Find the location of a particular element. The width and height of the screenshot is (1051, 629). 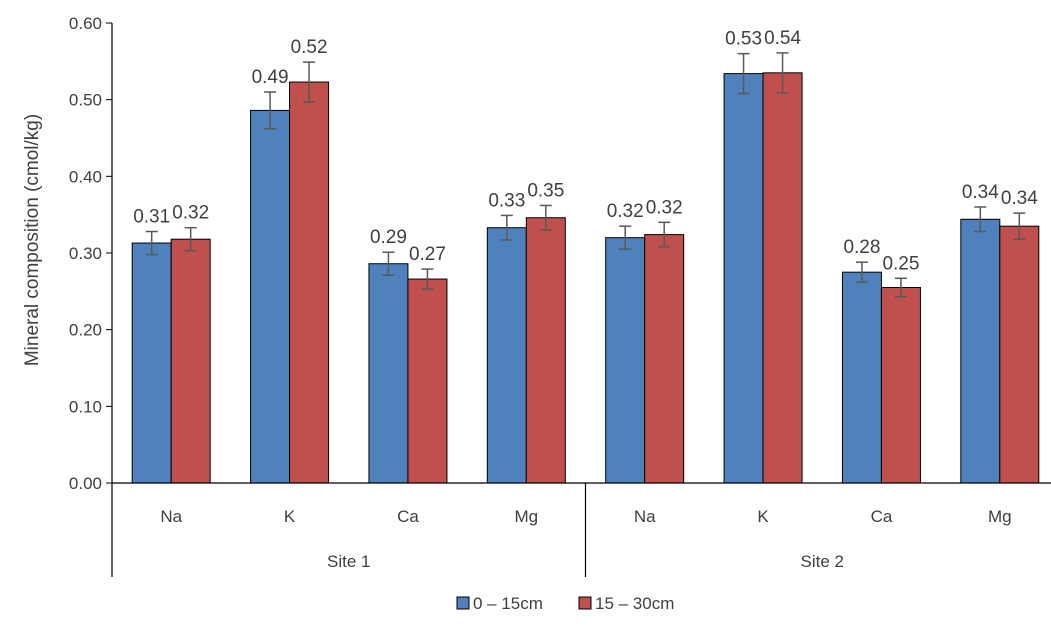

y-axis-title: Mineral composition (cmol/kg) is located at coordinates (32, 240).